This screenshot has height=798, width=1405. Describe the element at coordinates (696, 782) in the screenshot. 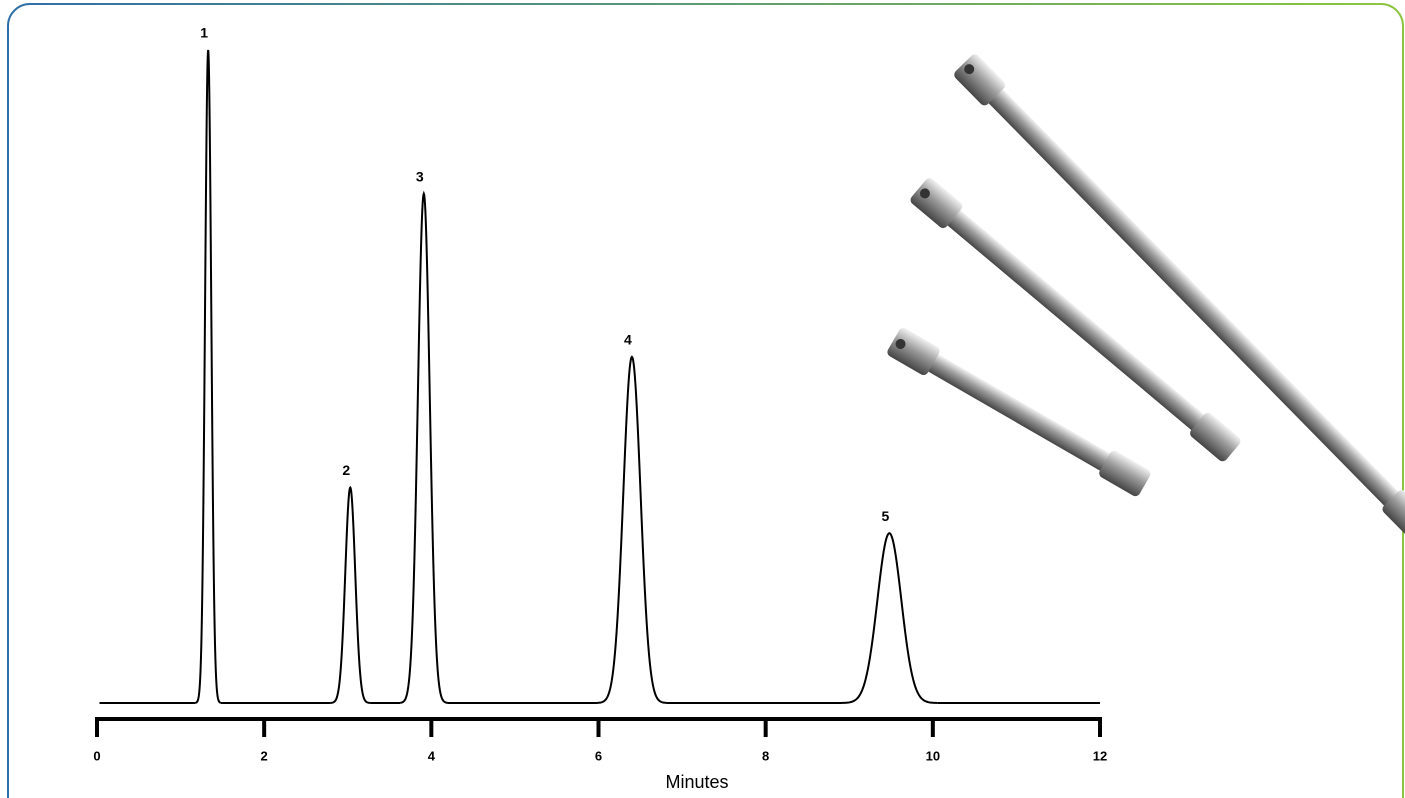

I see `x-axis-title: Minutes` at that location.